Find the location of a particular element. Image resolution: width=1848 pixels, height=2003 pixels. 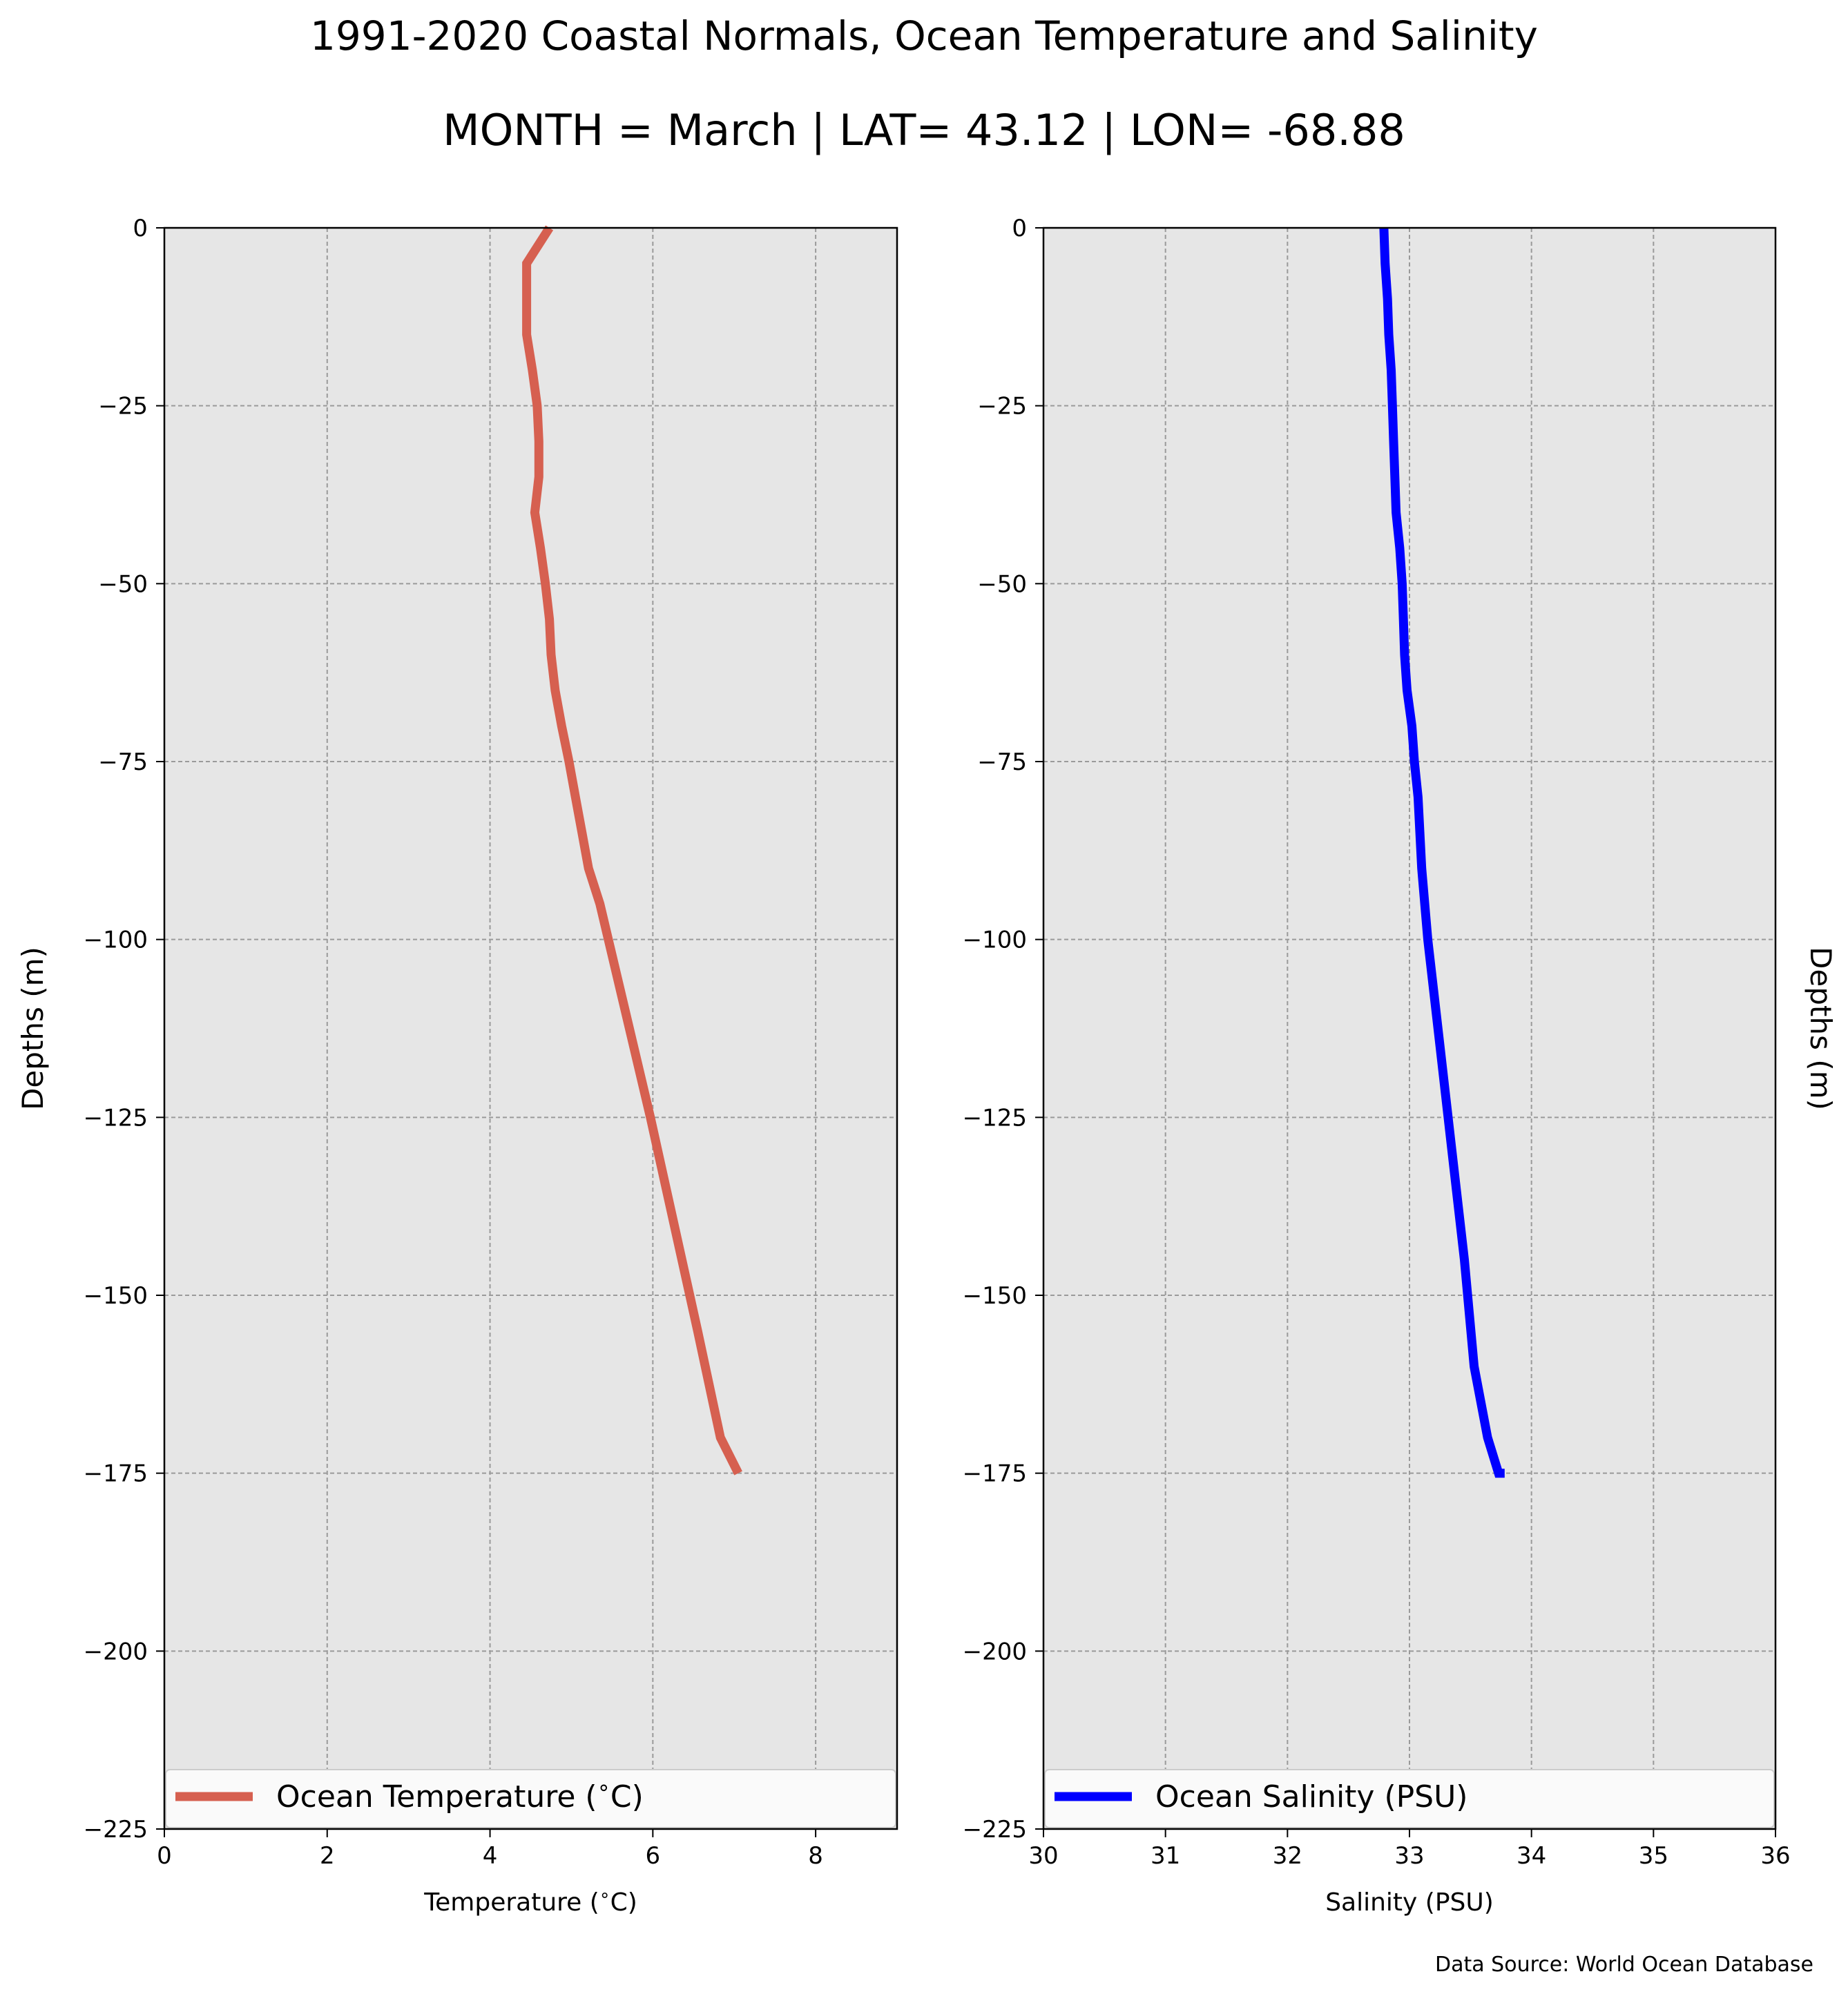

x-tick-label: 2 is located at coordinates (327, 1856).